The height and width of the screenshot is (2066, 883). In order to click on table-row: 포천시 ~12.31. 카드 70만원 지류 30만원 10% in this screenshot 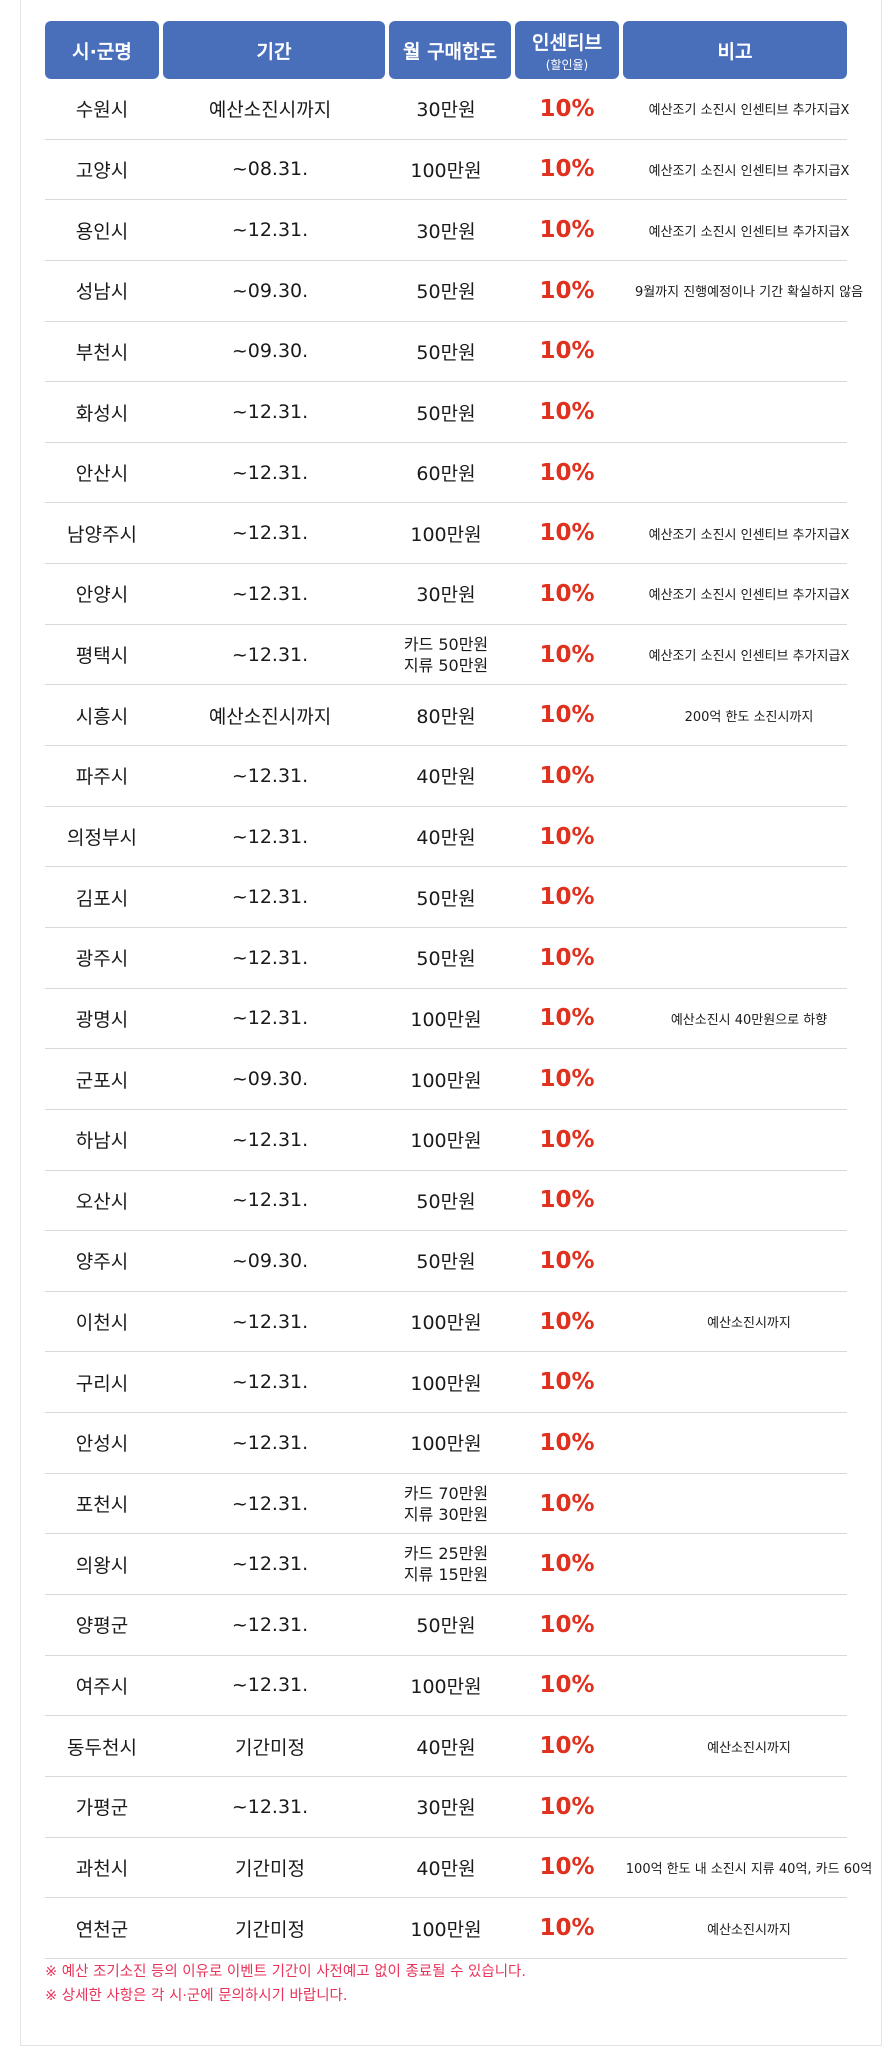, I will do `click(446, 1504)`.